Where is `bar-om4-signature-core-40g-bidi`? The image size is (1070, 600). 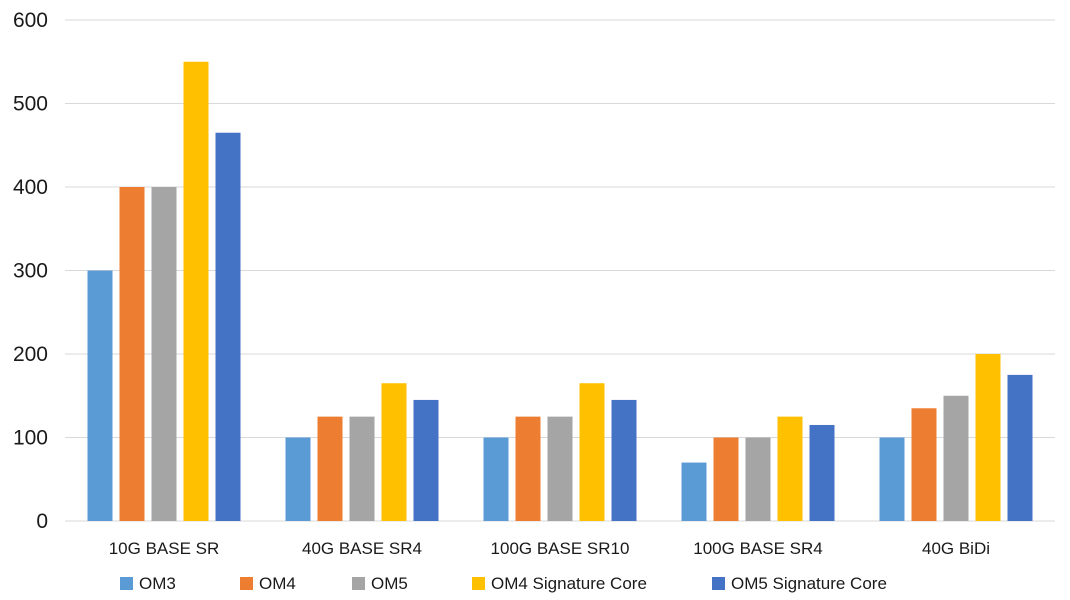 bar-om4-signature-core-40g-bidi is located at coordinates (988, 437).